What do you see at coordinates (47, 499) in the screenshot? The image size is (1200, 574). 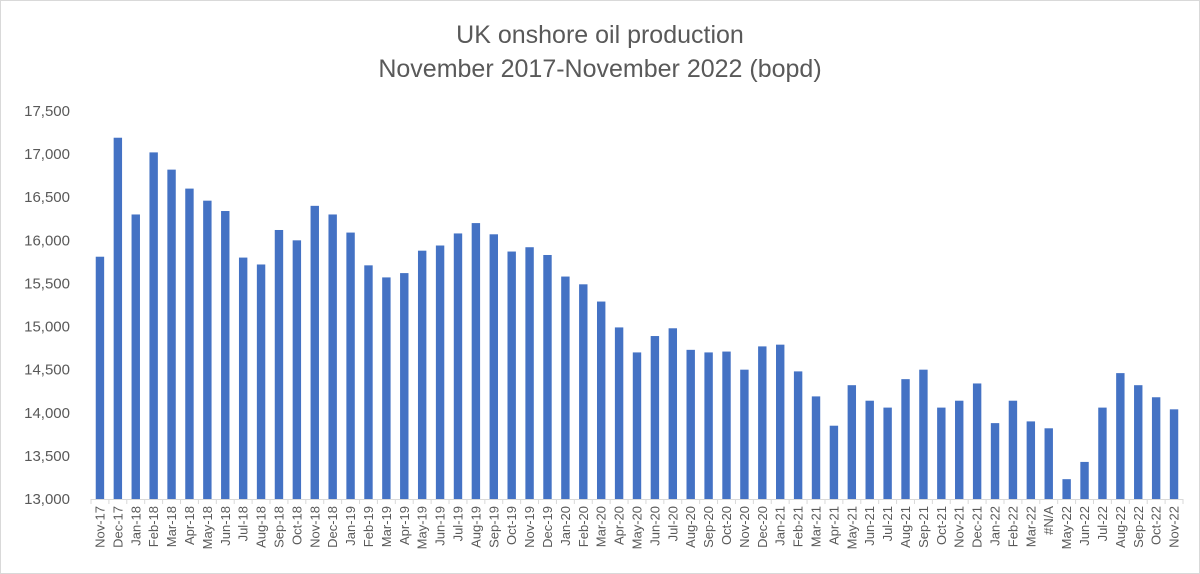 I see `y-tick-label: 13,000` at bounding box center [47, 499].